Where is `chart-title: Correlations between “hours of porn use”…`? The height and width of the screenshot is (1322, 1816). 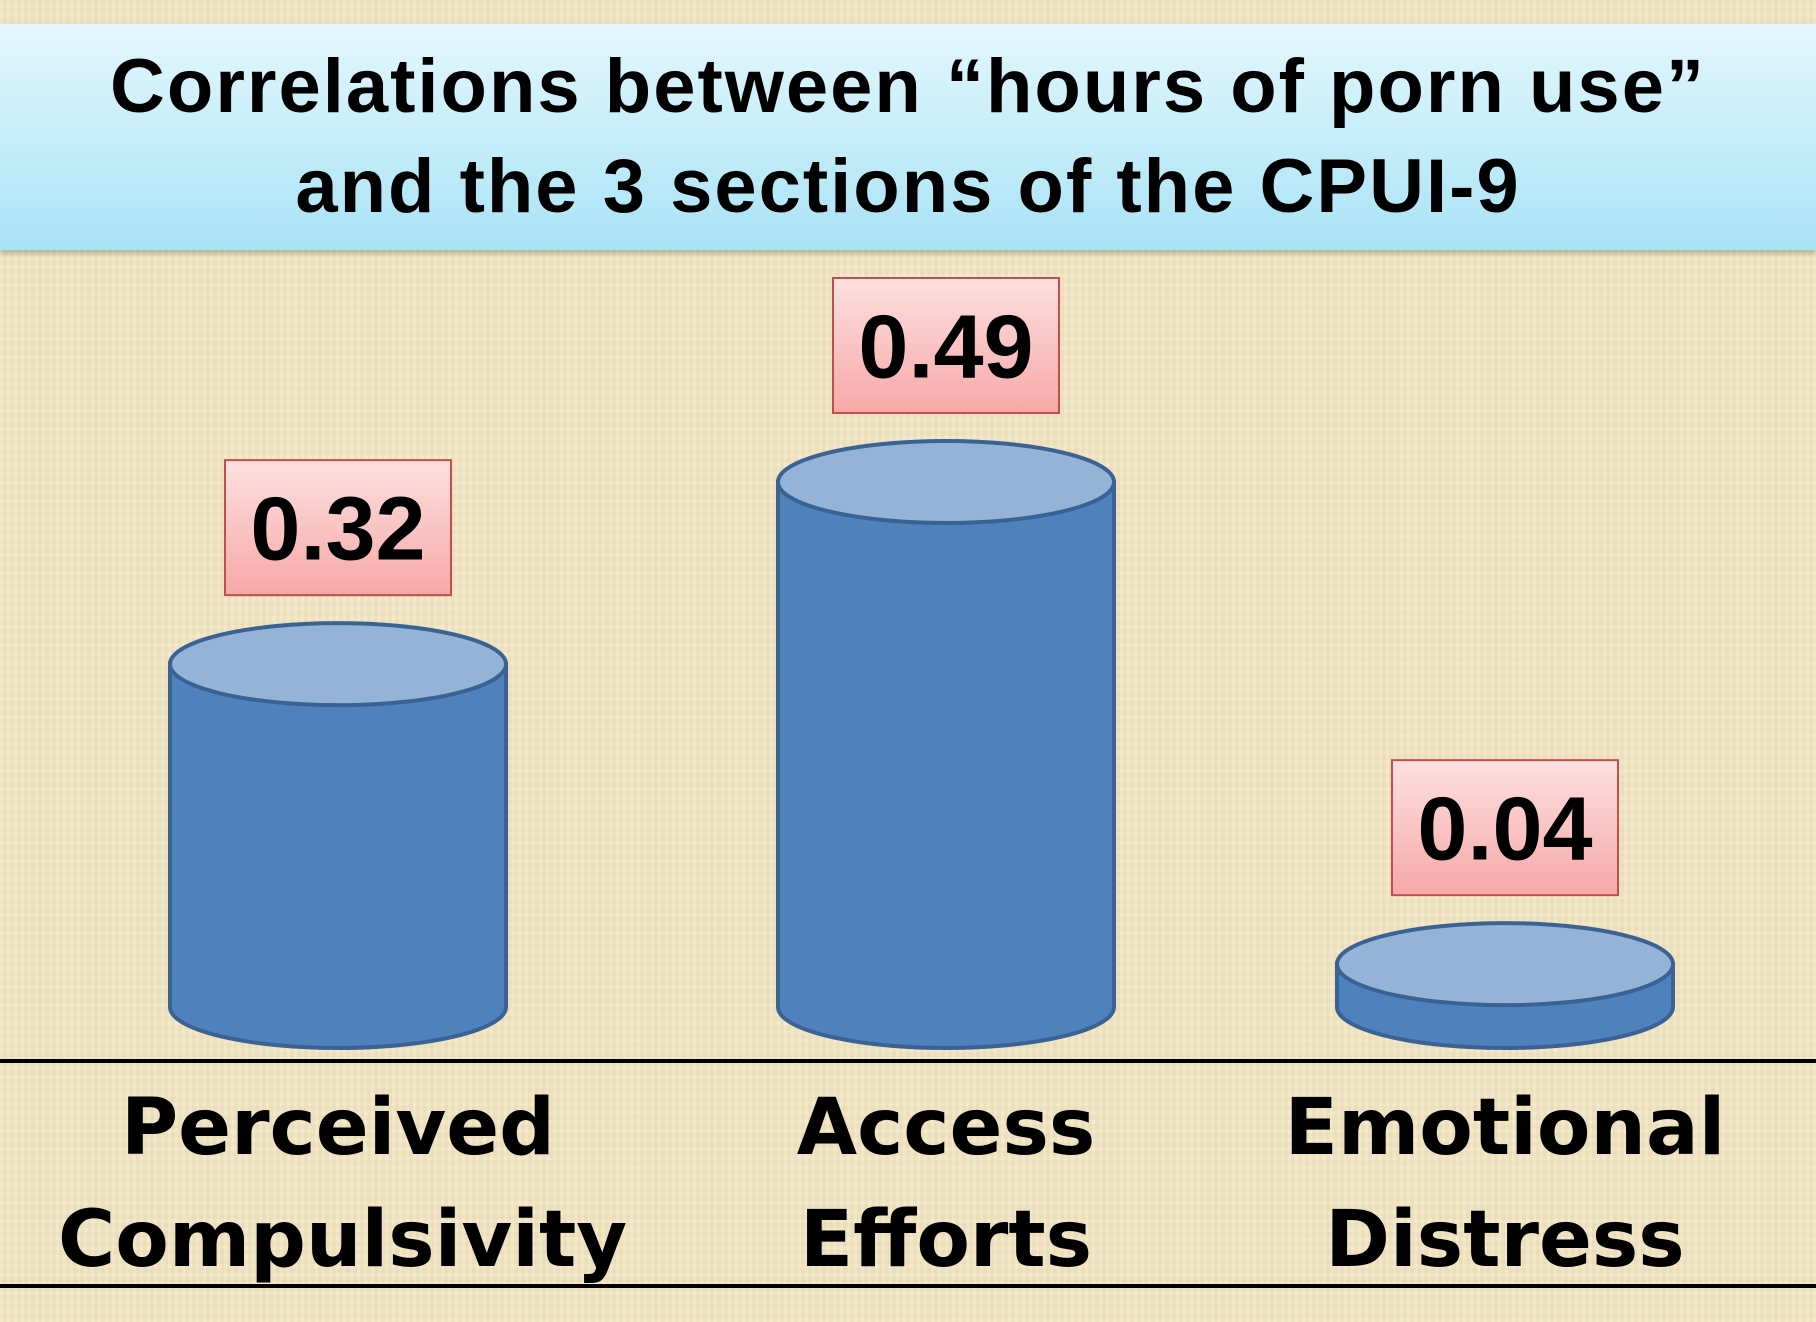 chart-title: Correlations between “hours of porn use”… is located at coordinates (908, 136).